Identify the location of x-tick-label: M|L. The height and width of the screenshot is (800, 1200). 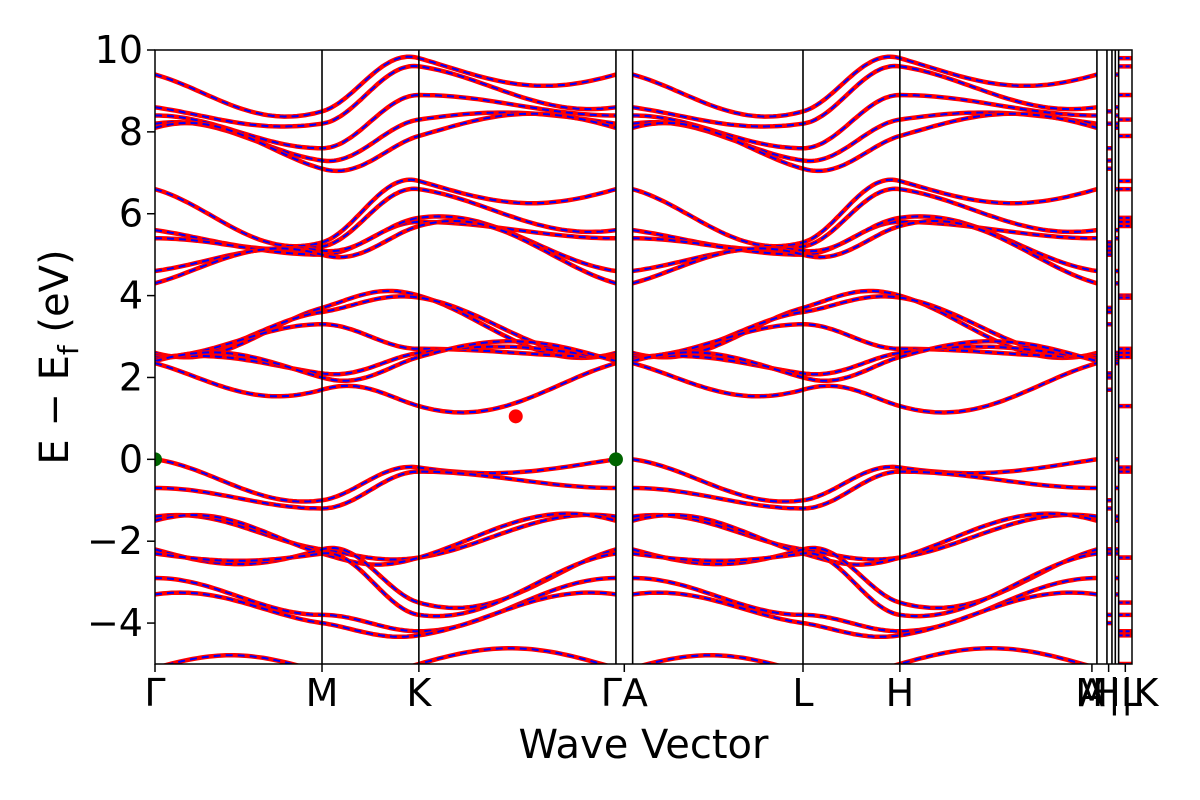
(1108, 693).